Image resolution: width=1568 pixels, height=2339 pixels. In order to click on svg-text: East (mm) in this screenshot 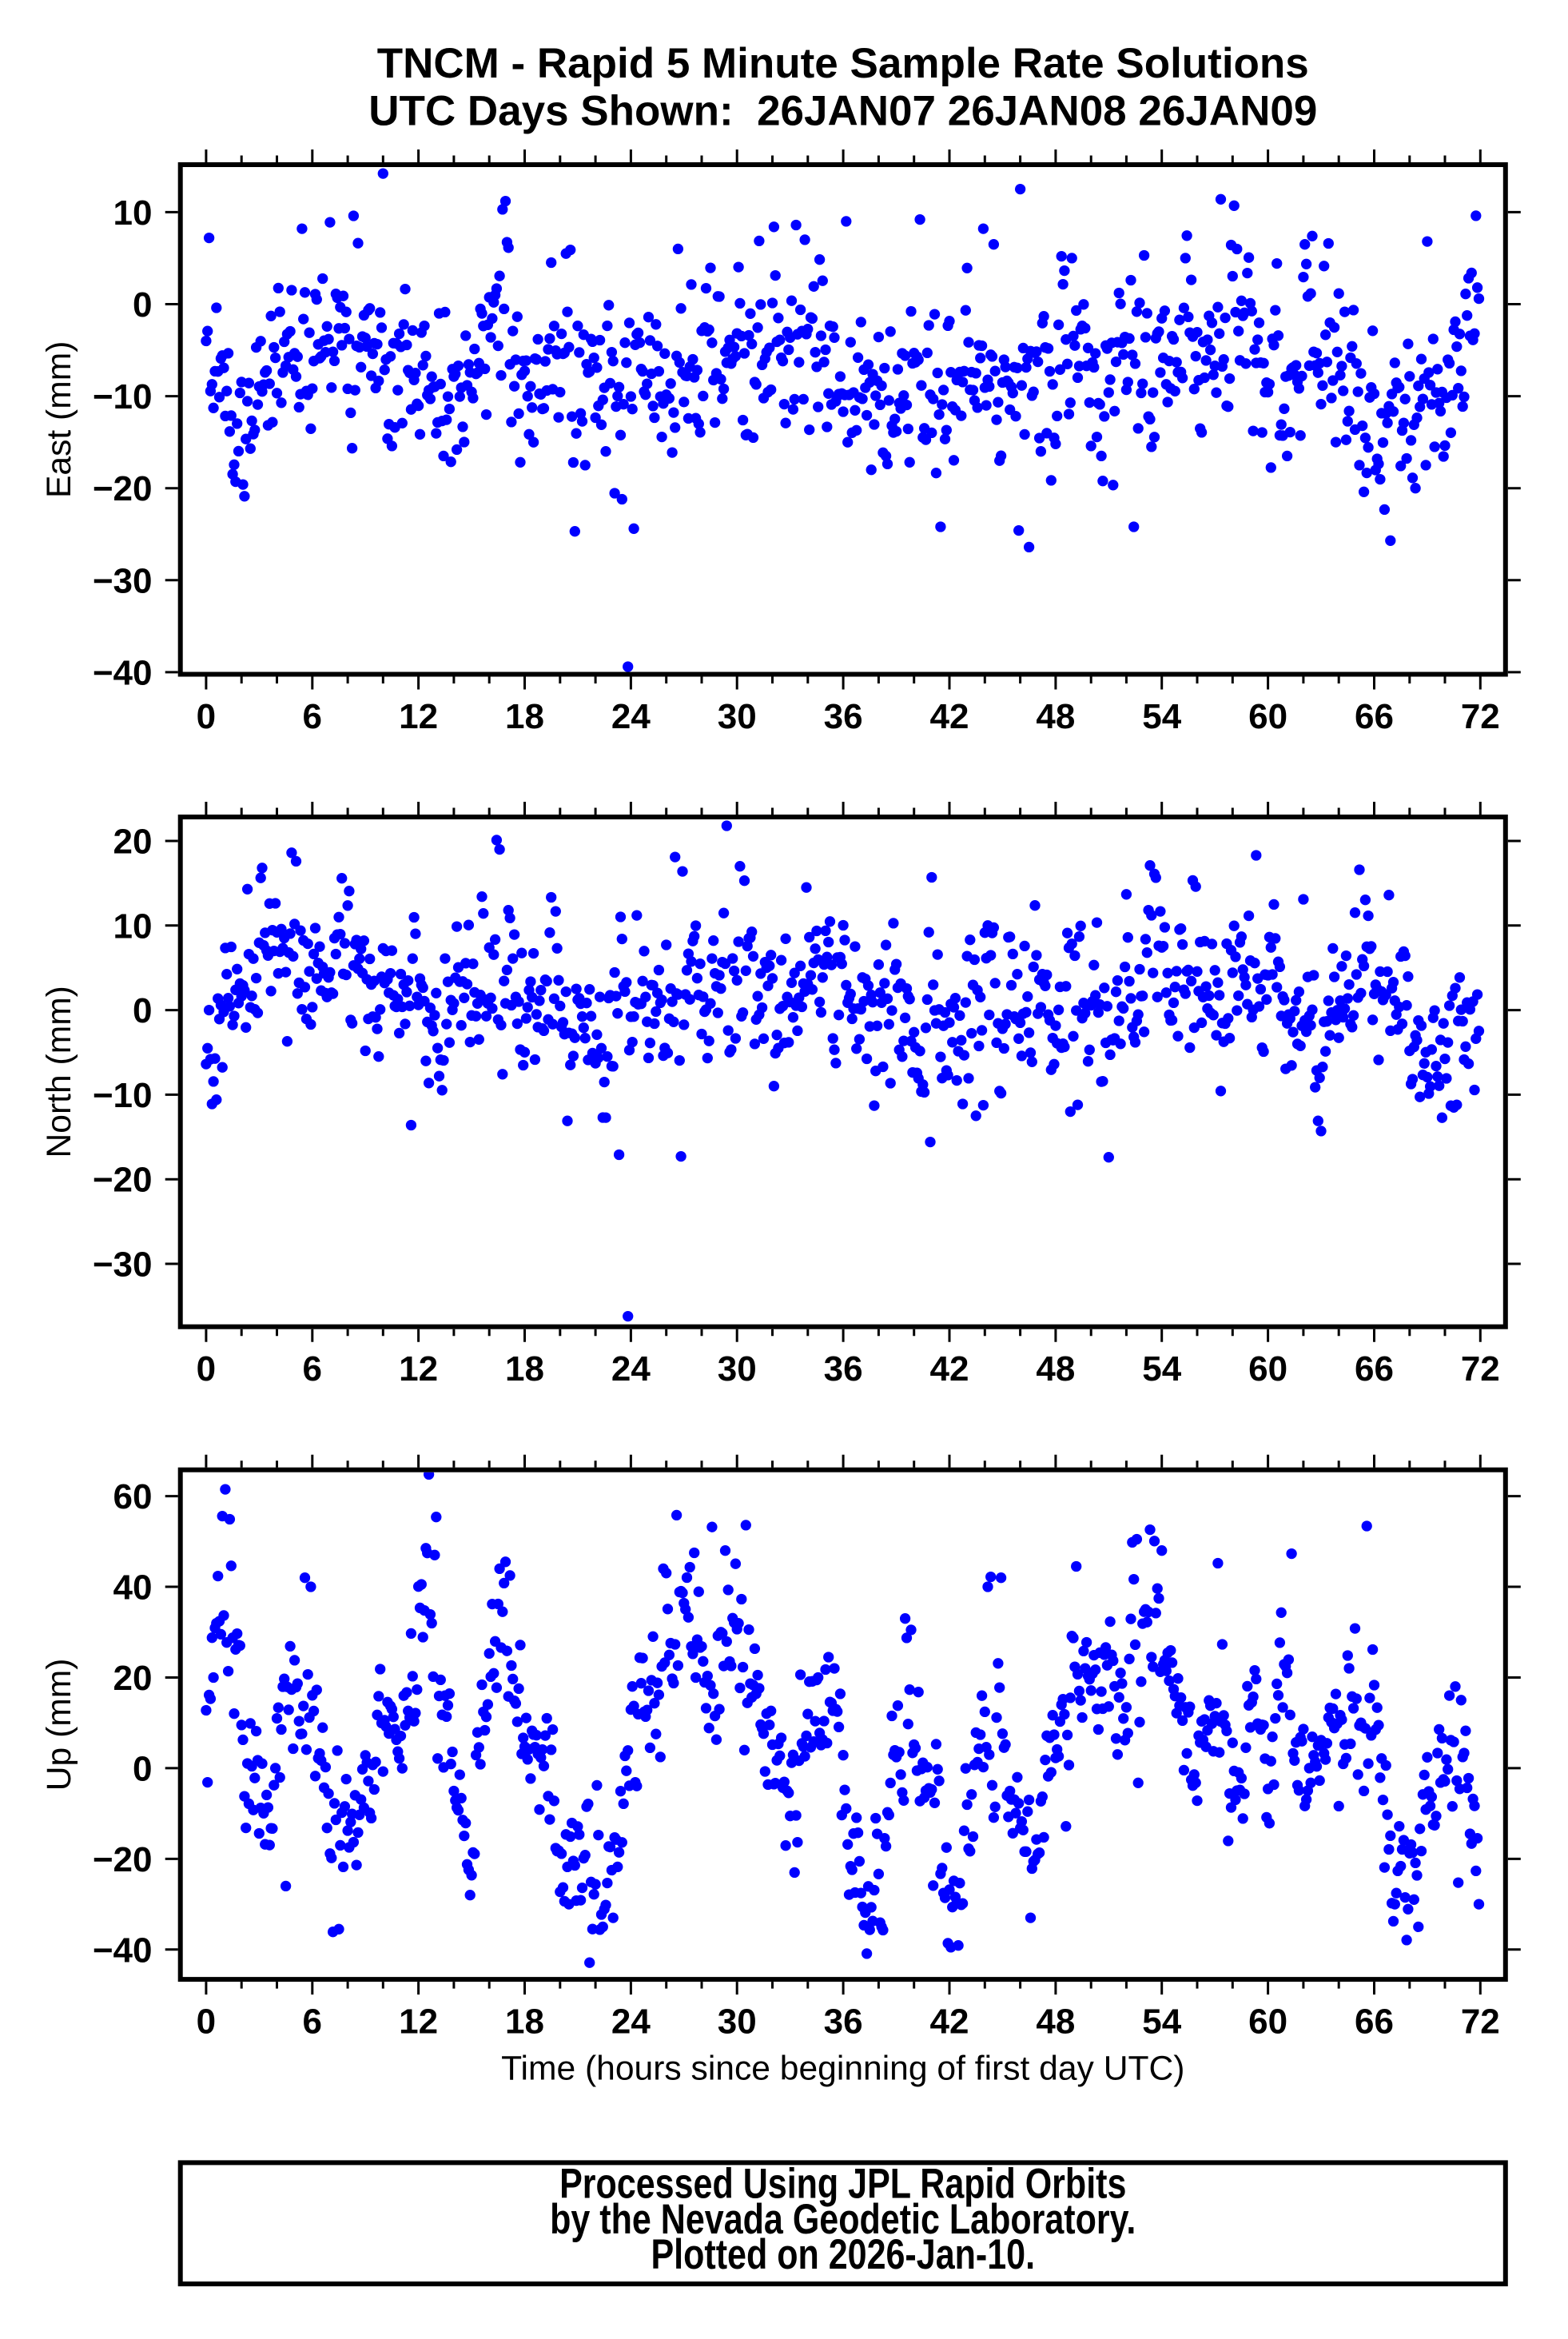, I will do `click(59, 419)`.